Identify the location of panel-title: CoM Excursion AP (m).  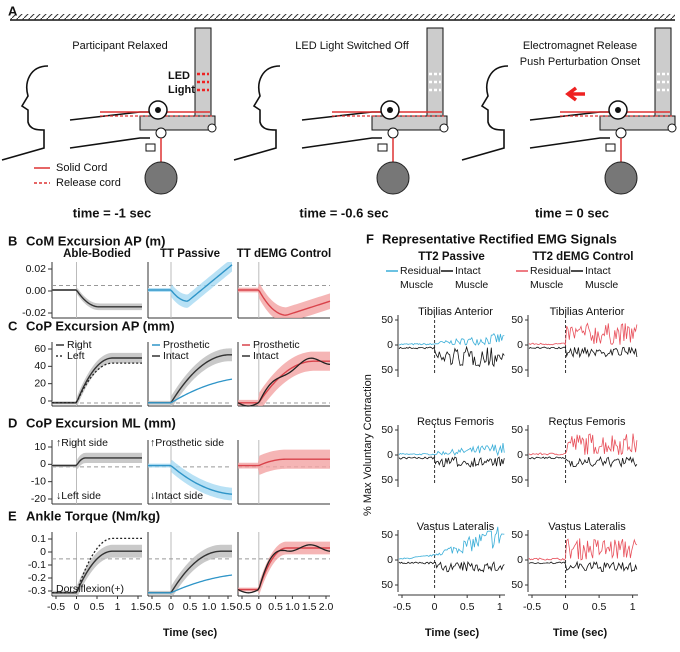
(95, 240).